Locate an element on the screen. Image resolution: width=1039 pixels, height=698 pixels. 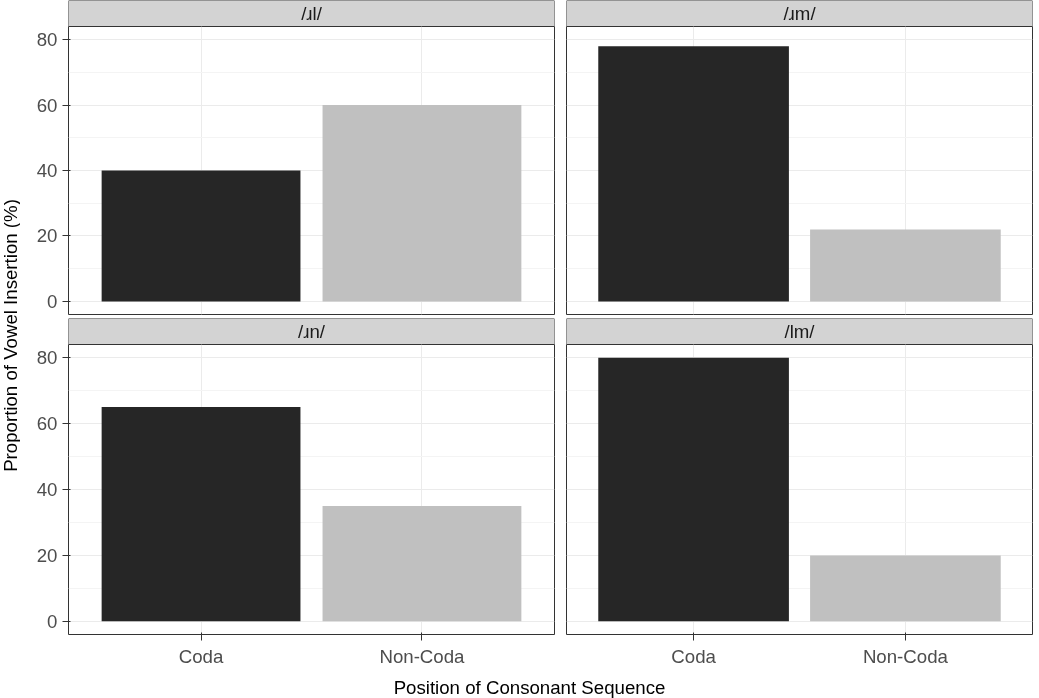
chart-title: /lm/ is located at coordinates (800, 331).